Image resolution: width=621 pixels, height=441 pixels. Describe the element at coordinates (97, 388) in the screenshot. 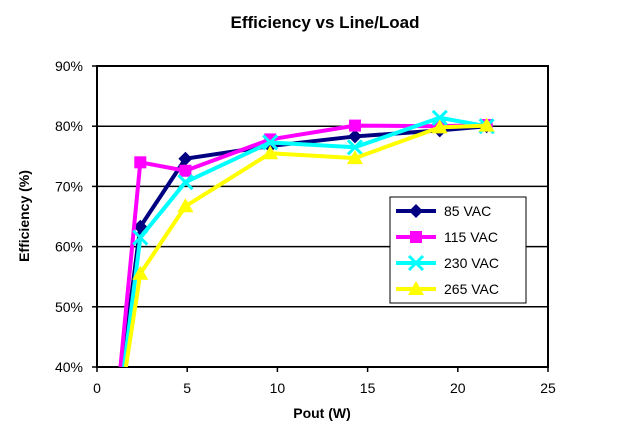

I see `x-tick-label-0: 0` at that location.